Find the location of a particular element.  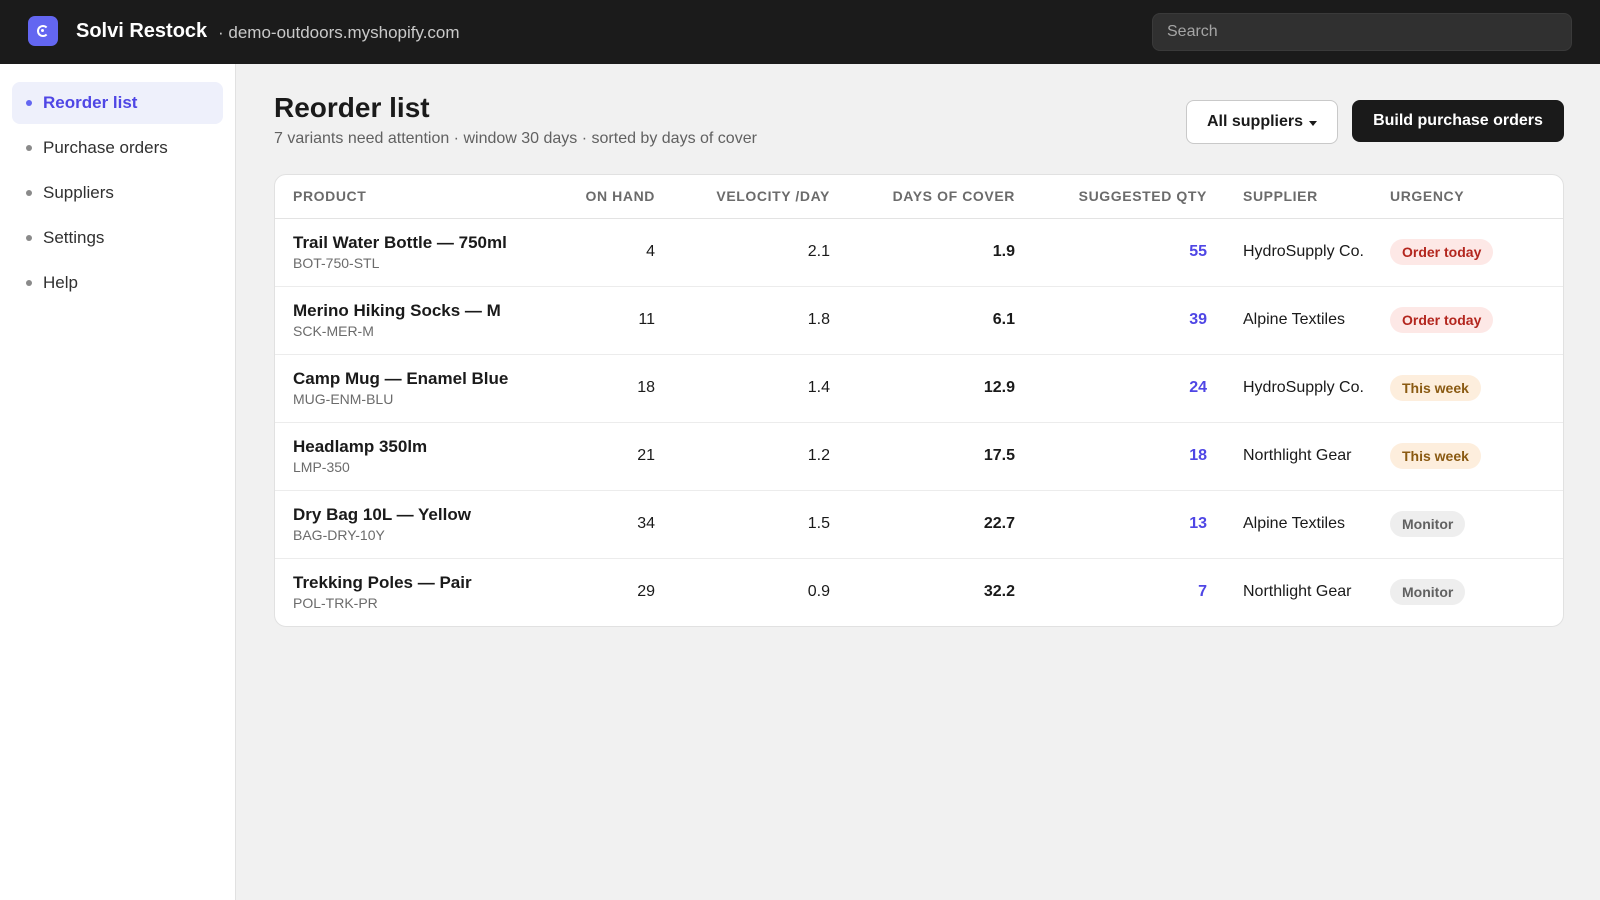

suggested-qty-cell: 39 is located at coordinates (1111, 320).